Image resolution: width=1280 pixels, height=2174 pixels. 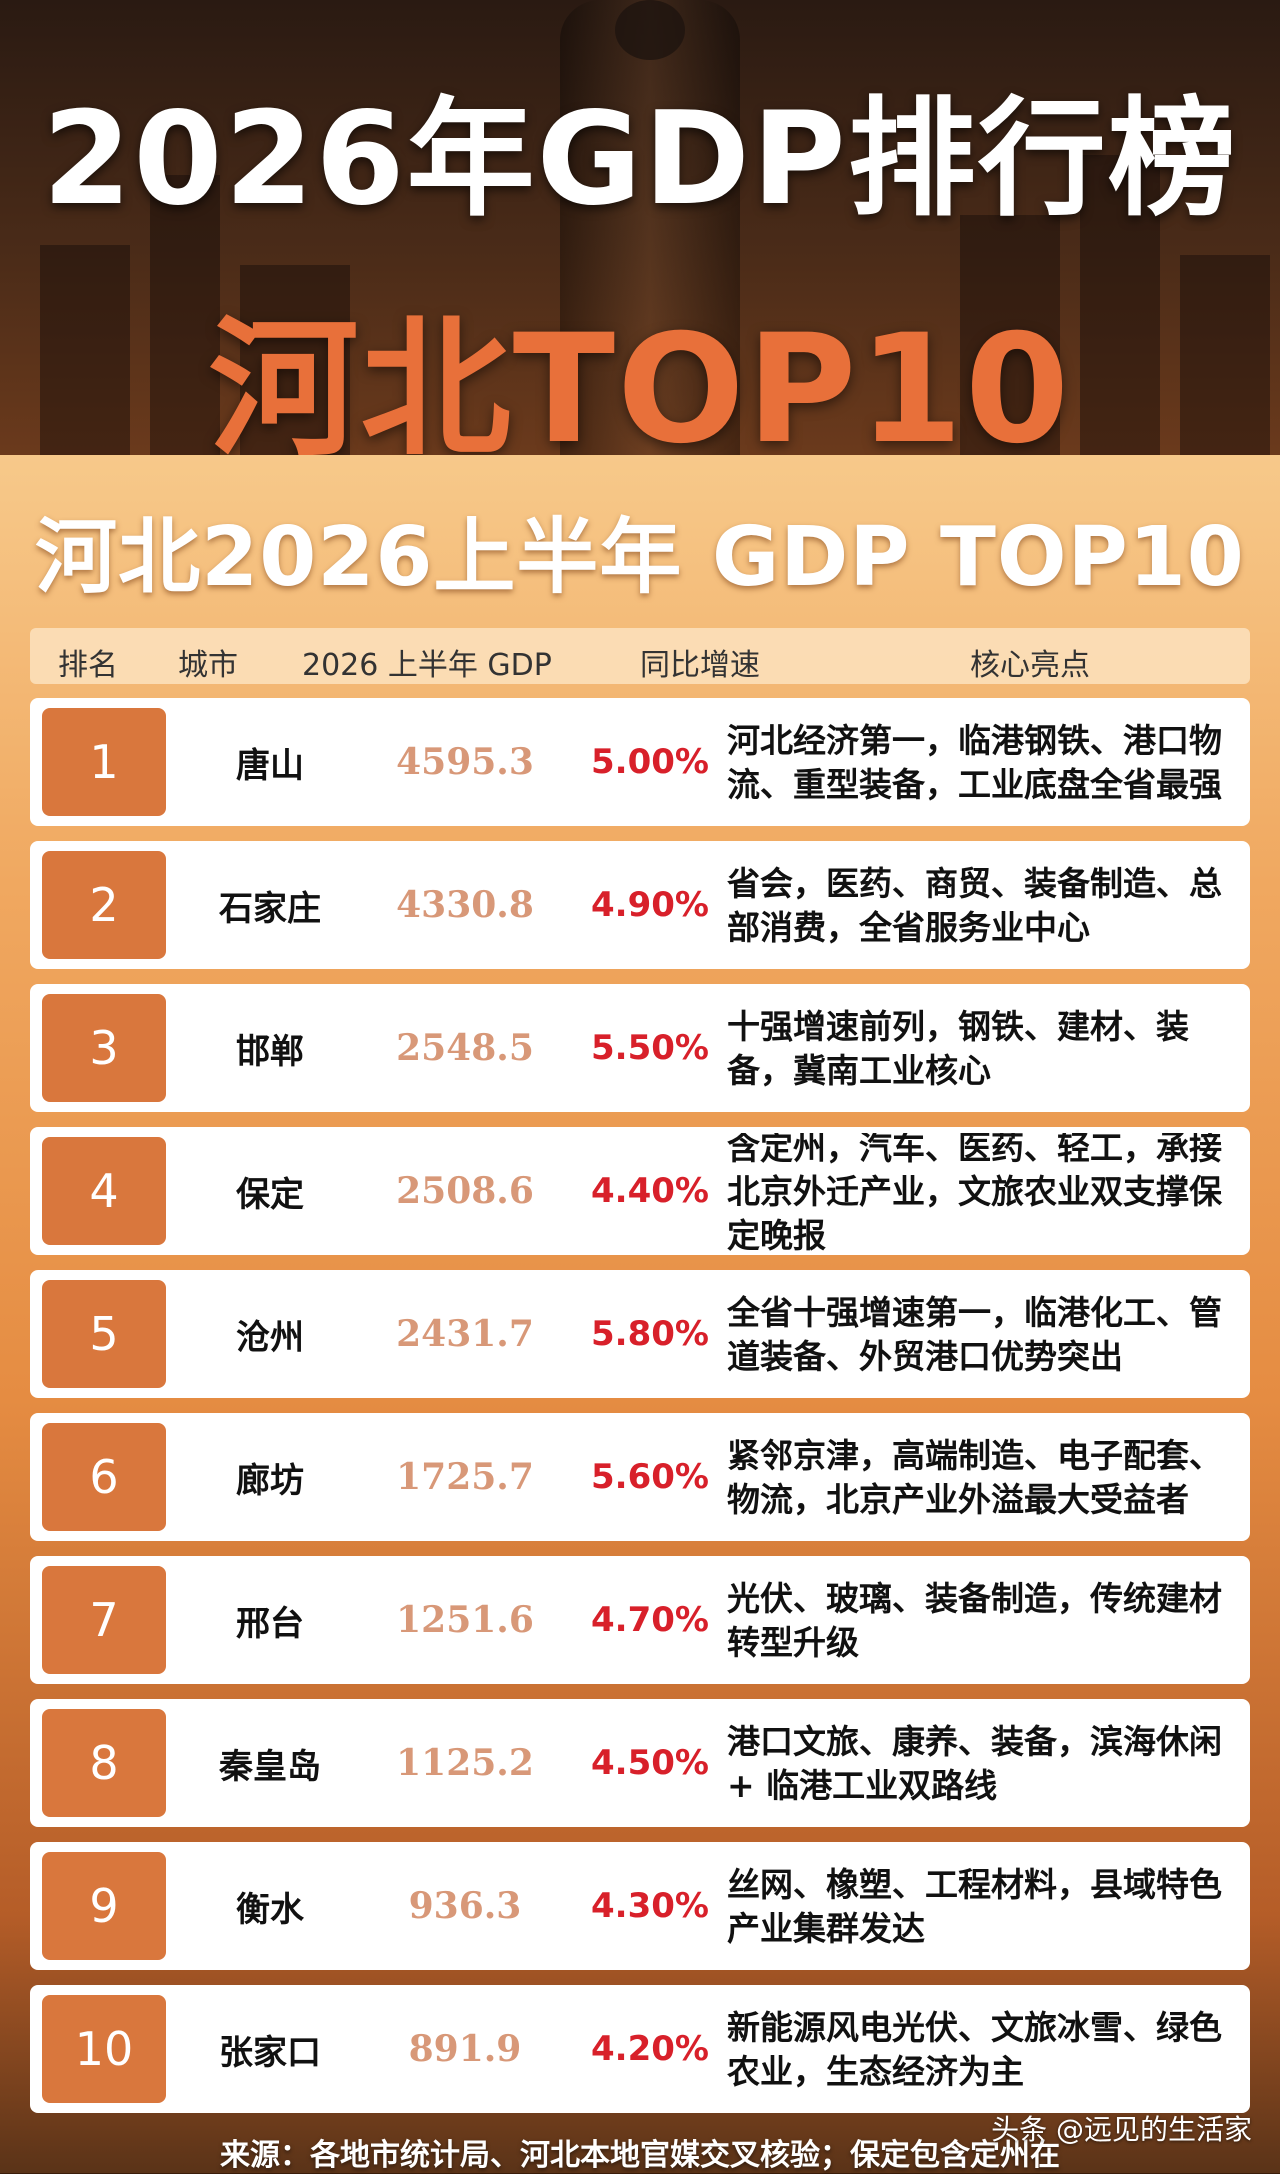 I want to click on highlight-text: 十强增速前列，钢铁、建材、装备，冀南工业核心, so click(x=987, y=1049).